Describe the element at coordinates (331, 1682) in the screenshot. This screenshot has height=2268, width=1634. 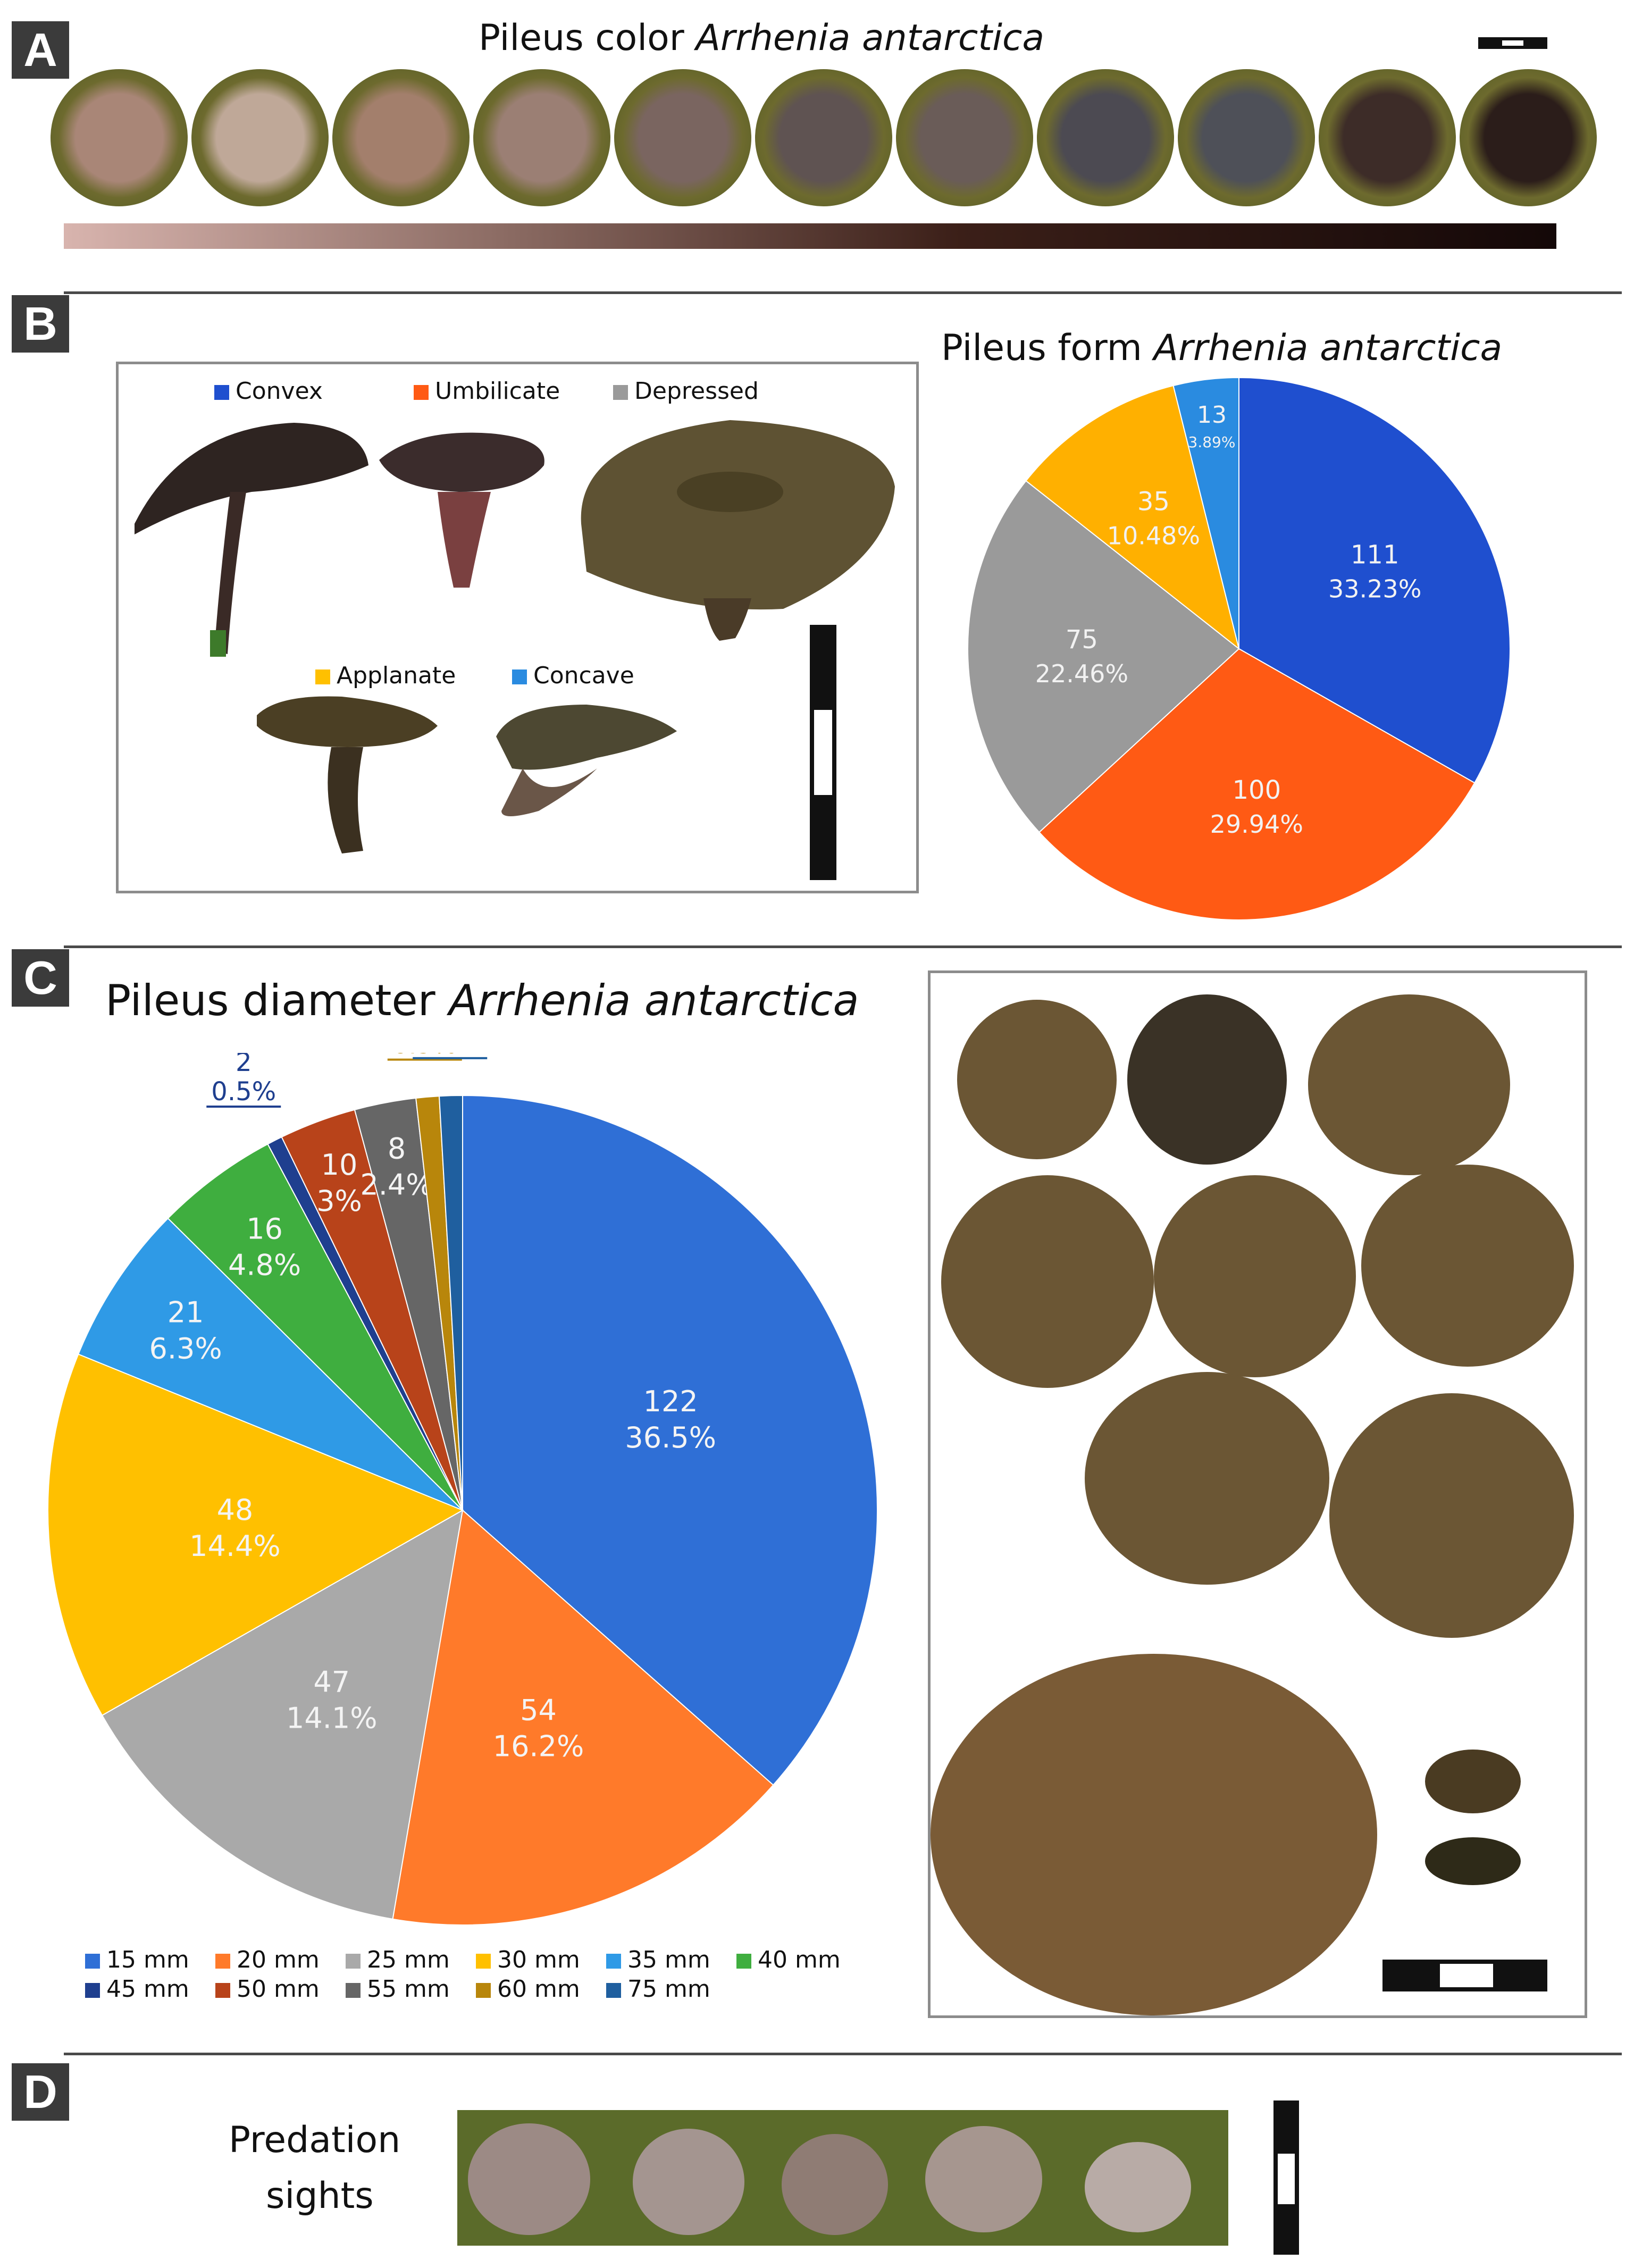
I see `pie-value-label: 47` at that location.